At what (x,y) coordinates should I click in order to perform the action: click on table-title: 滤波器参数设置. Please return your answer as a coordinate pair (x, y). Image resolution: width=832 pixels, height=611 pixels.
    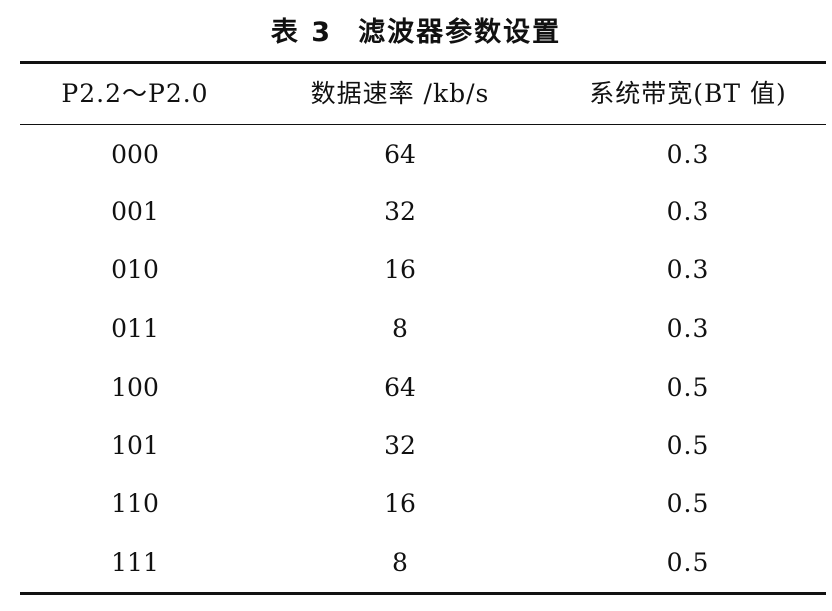
    Looking at the image, I should click on (460, 32).